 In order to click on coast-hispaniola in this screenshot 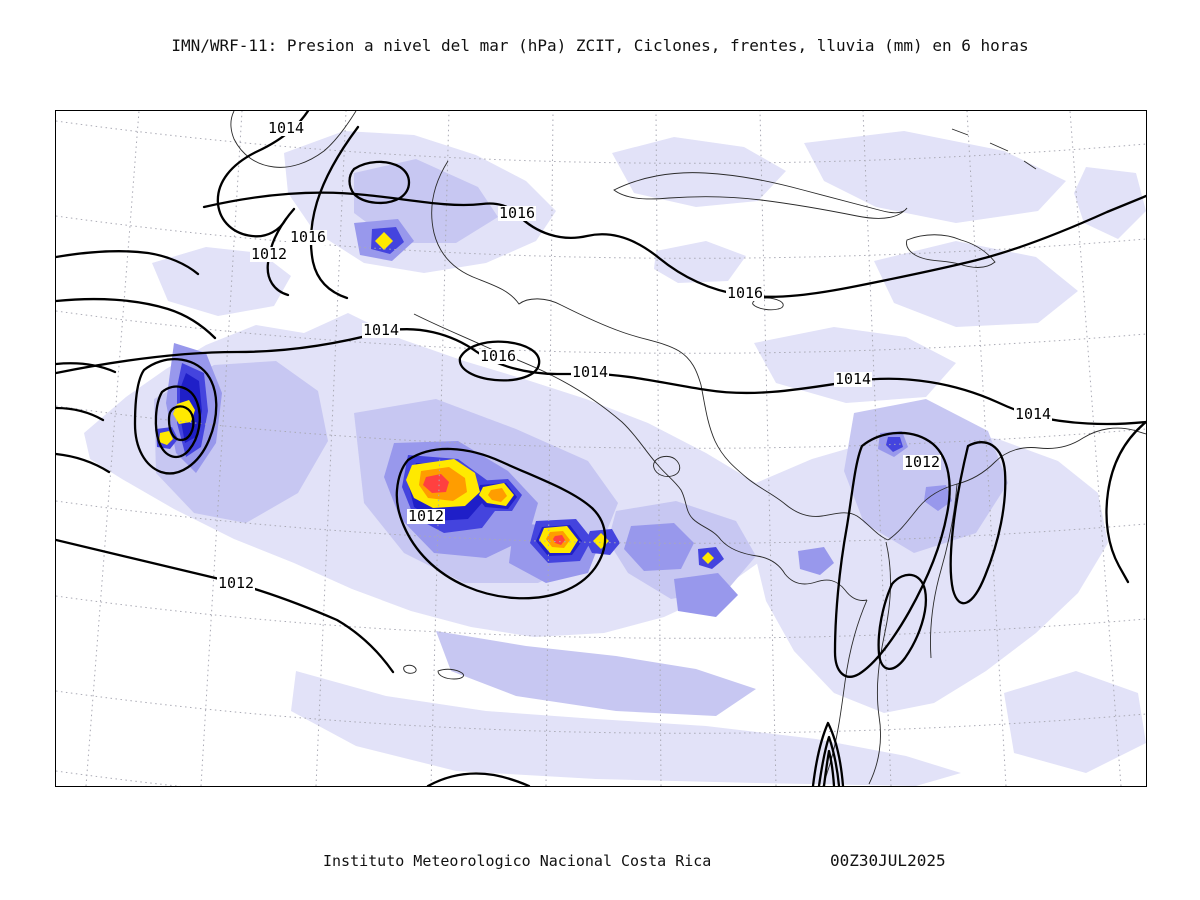, I will do `click(951, 251)`.